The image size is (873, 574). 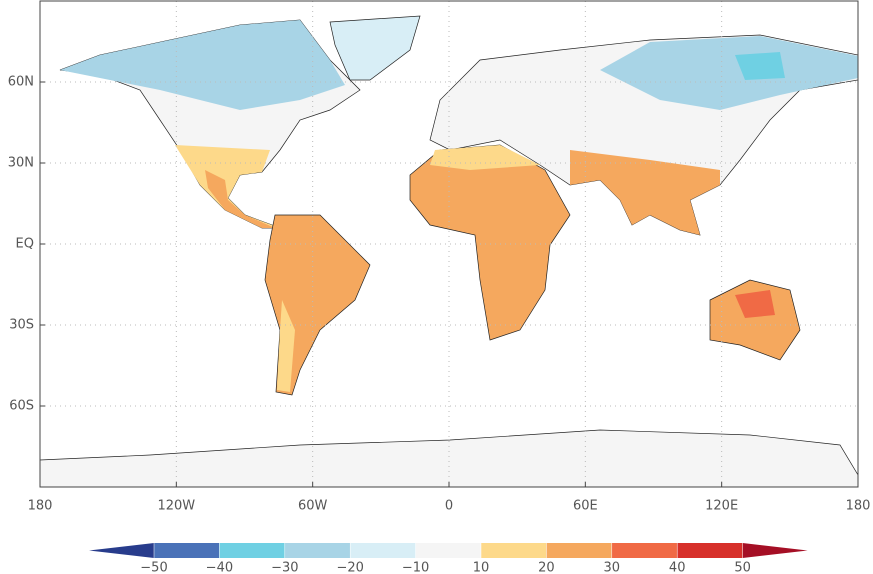 What do you see at coordinates (721, 506) in the screenshot?
I see `x-tick-label: 120E` at bounding box center [721, 506].